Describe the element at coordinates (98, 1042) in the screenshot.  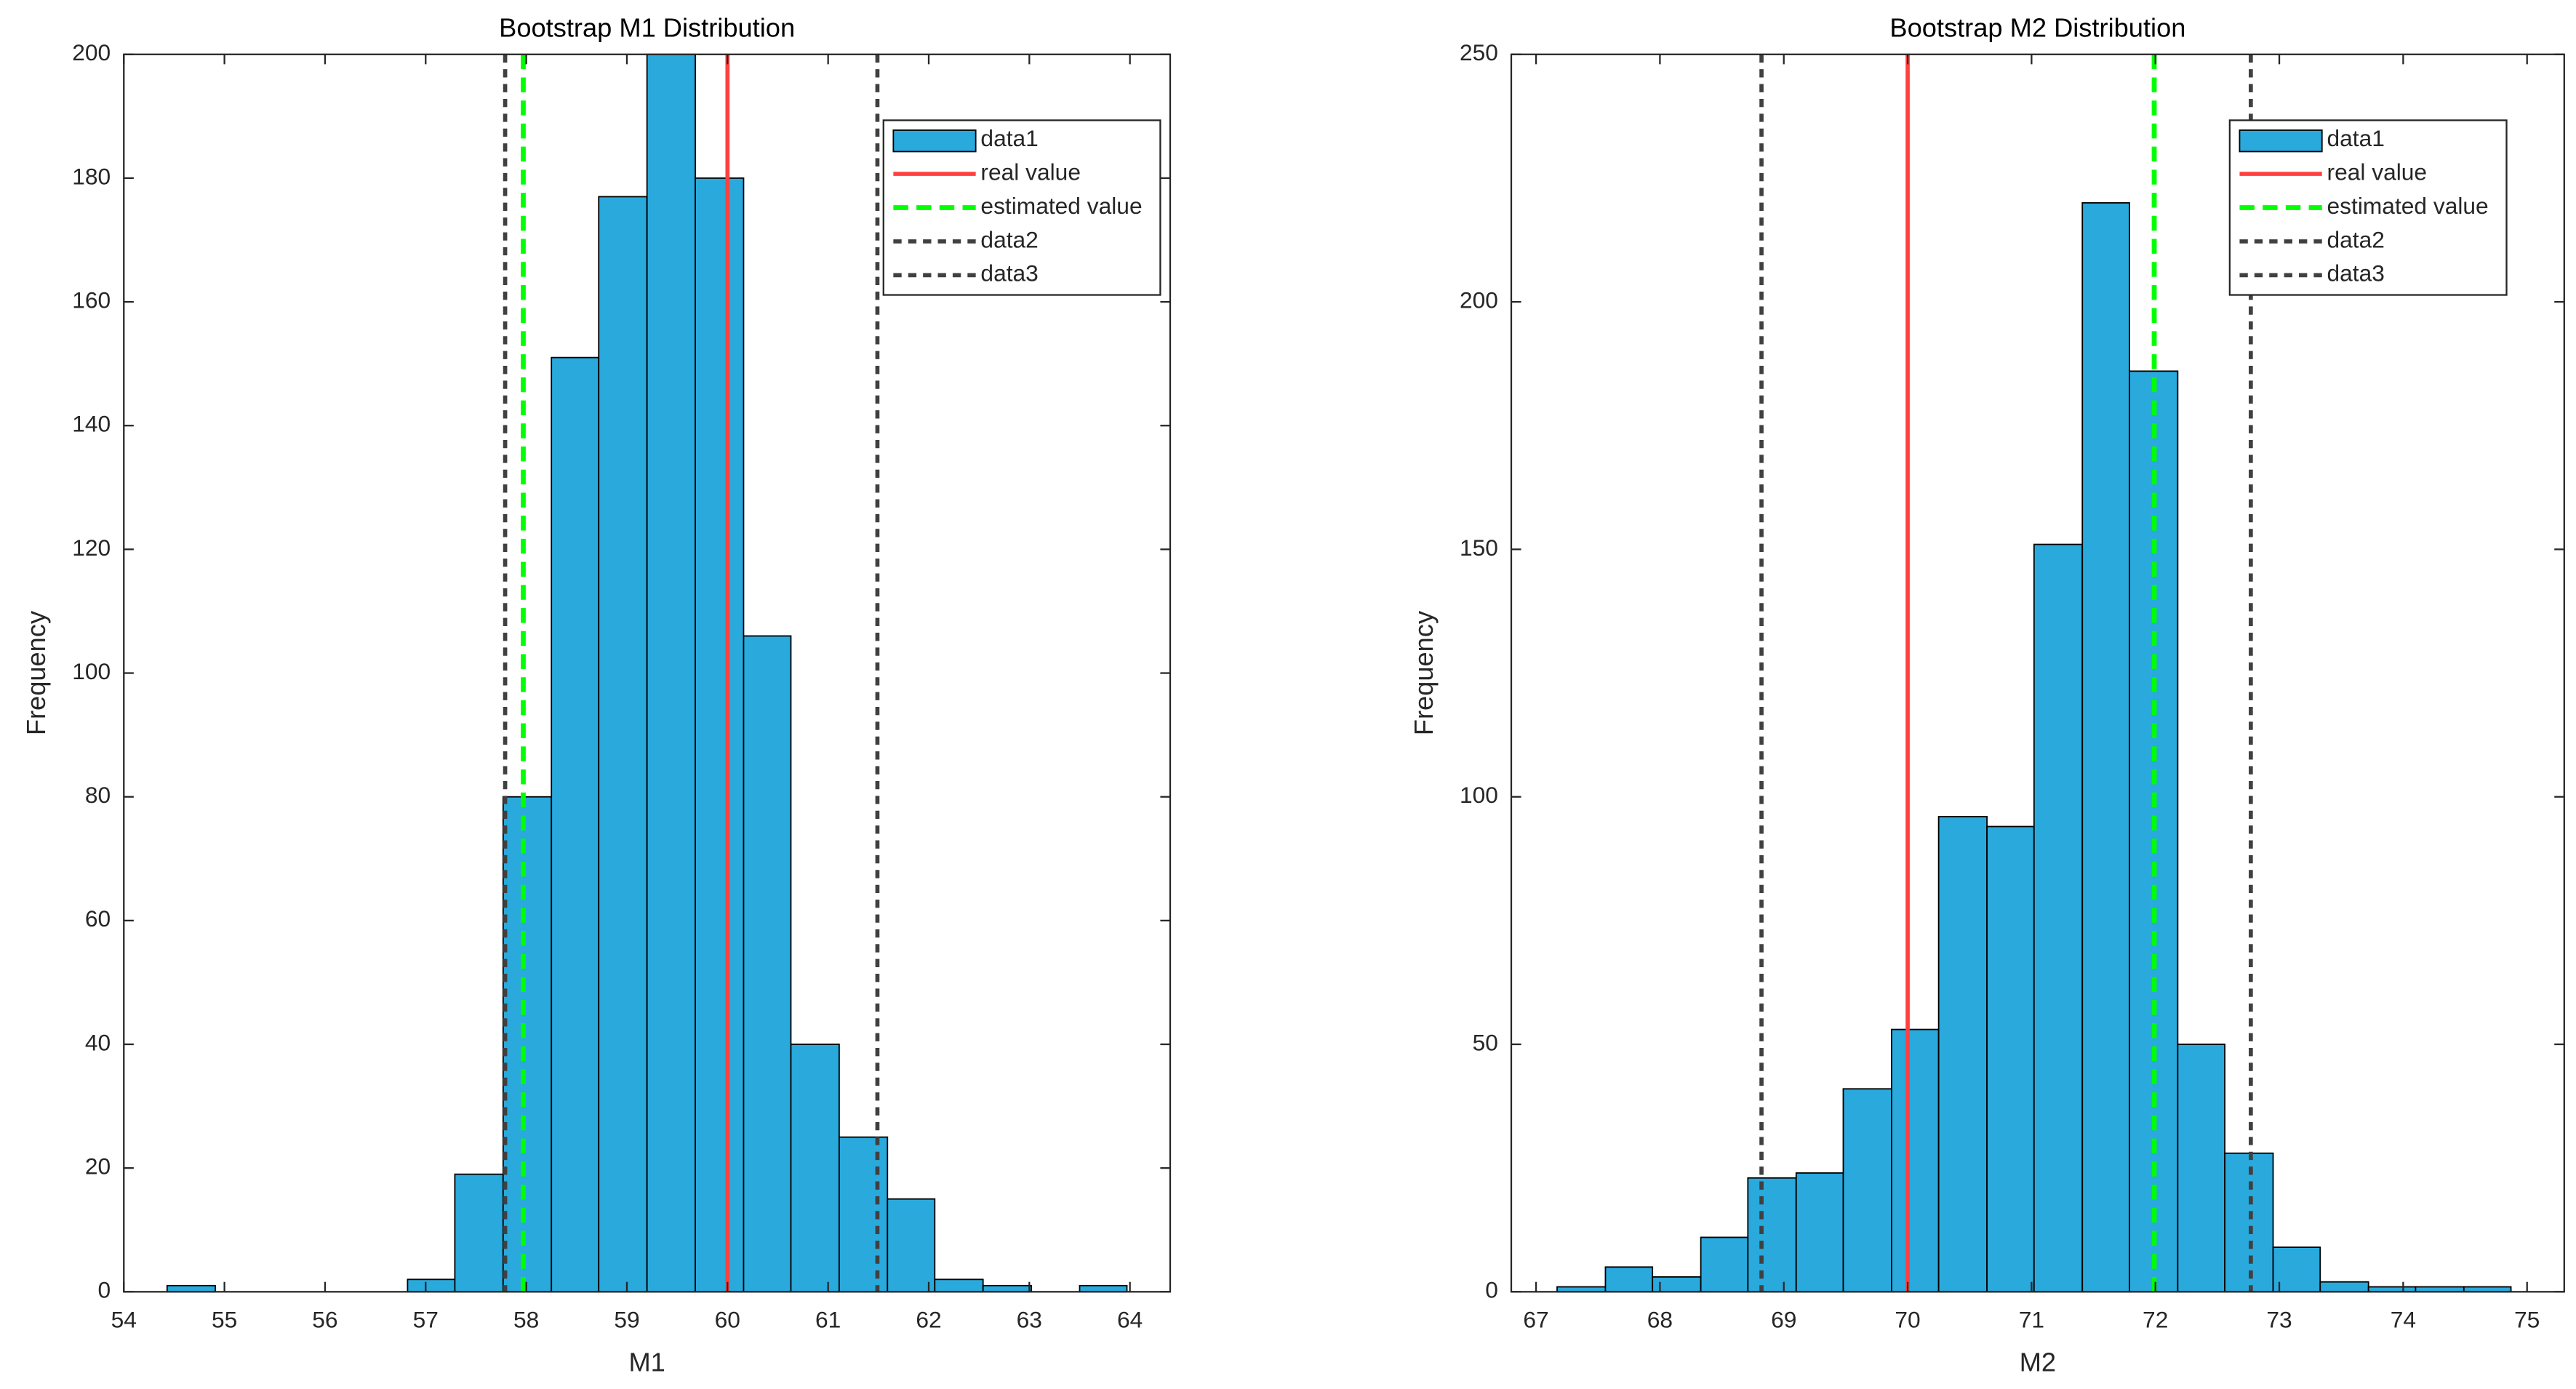
I see `y-tick-label: 40` at that location.